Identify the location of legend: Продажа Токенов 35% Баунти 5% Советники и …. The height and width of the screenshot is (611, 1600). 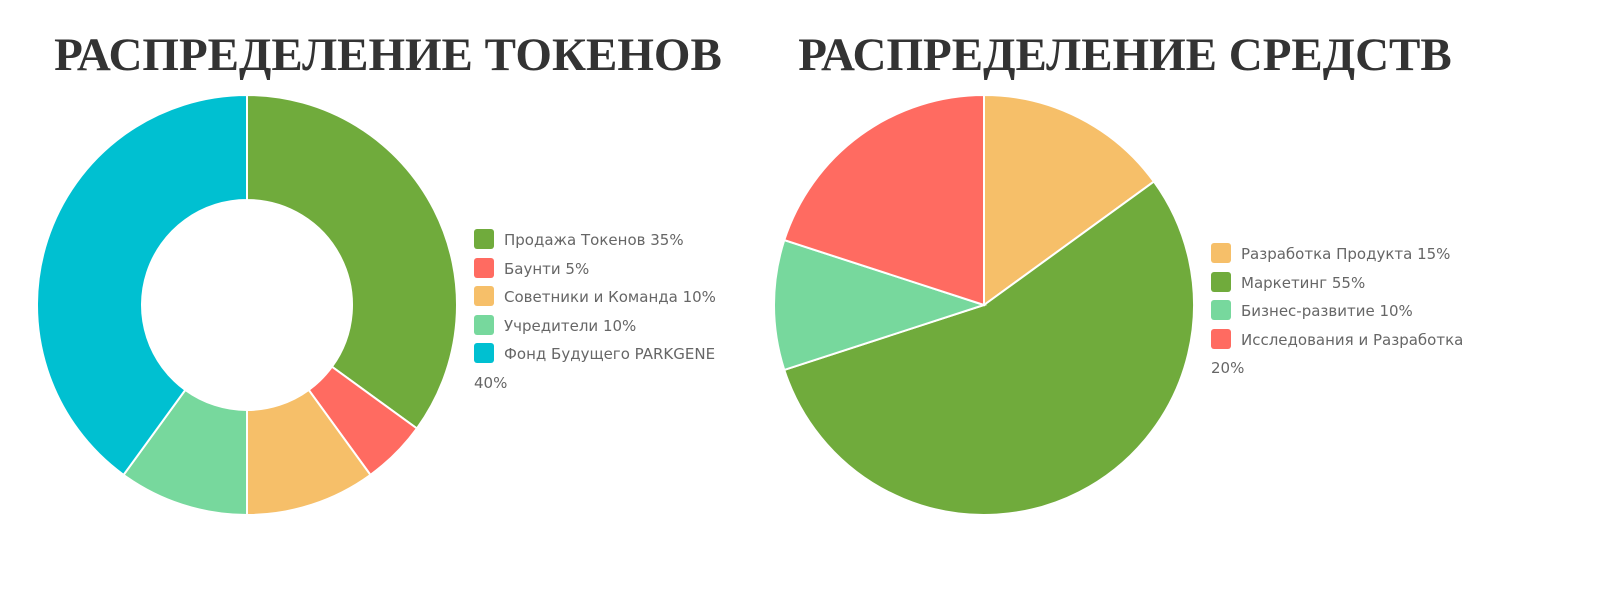
(601, 311).